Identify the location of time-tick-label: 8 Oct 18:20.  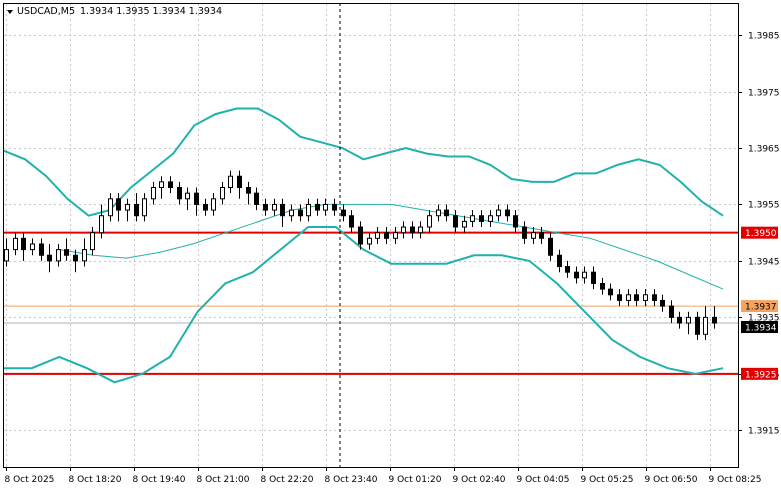
(95, 480).